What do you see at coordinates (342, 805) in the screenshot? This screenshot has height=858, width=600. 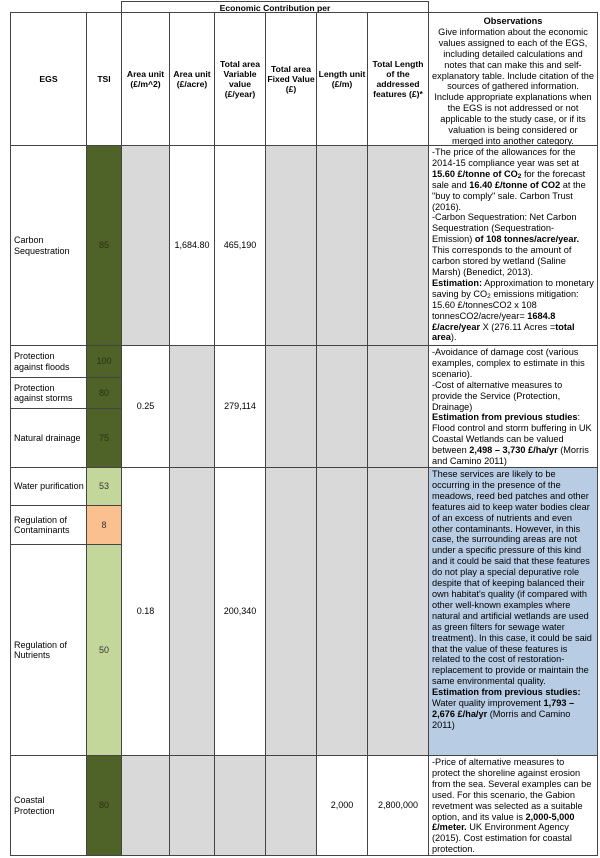 I see `coastal-length-unit: 2,000` at bounding box center [342, 805].